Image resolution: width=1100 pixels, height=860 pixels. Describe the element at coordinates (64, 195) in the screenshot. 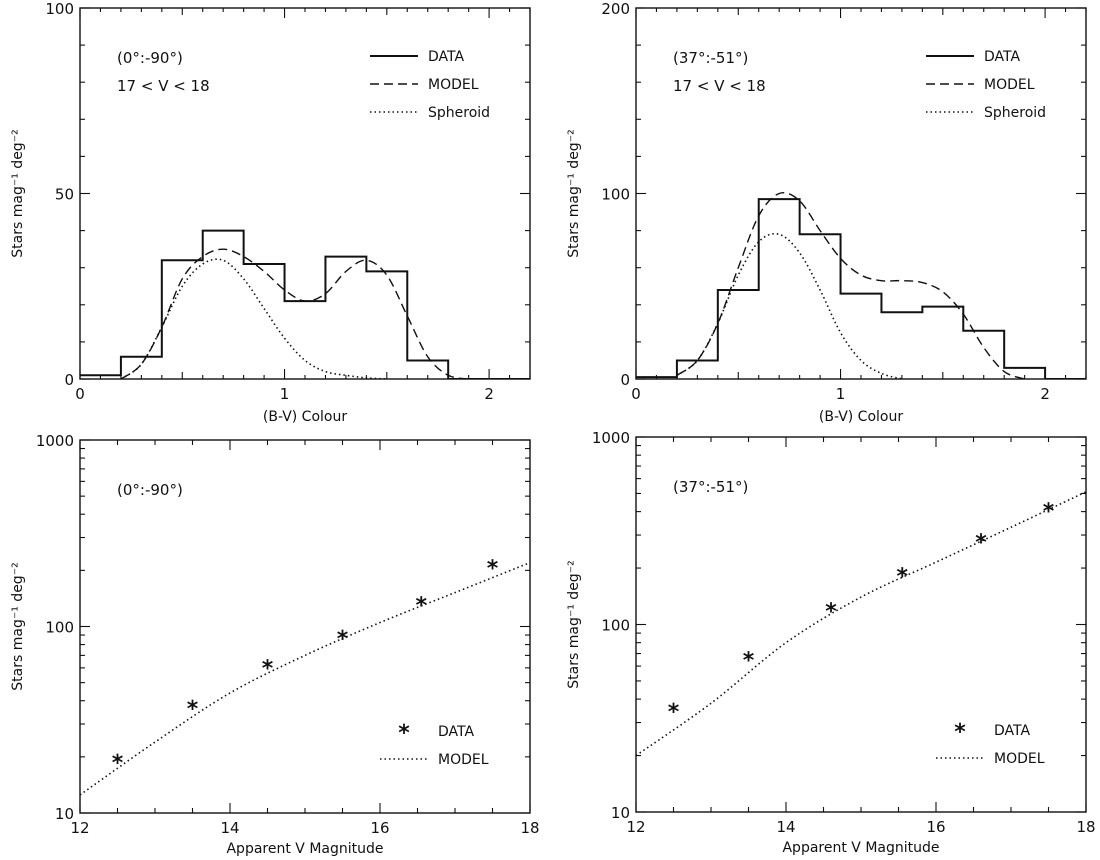

I see `y-tick-label: 50` at that location.